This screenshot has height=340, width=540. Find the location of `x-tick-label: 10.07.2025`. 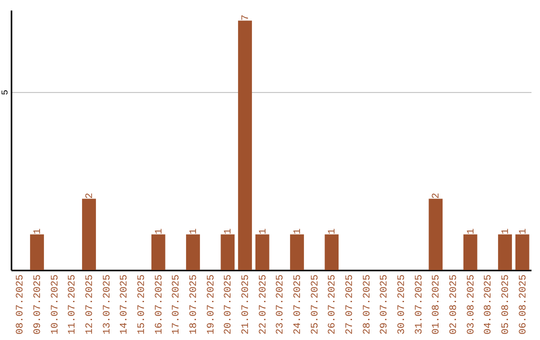

x-tick-label: 10.07.2025 is located at coordinates (56, 304).